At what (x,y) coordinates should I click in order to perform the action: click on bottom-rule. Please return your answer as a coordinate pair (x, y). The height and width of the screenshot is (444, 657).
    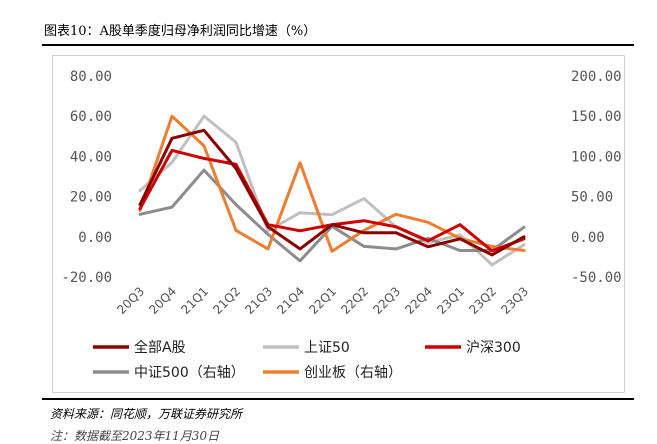
    Looking at the image, I should click on (338, 399).